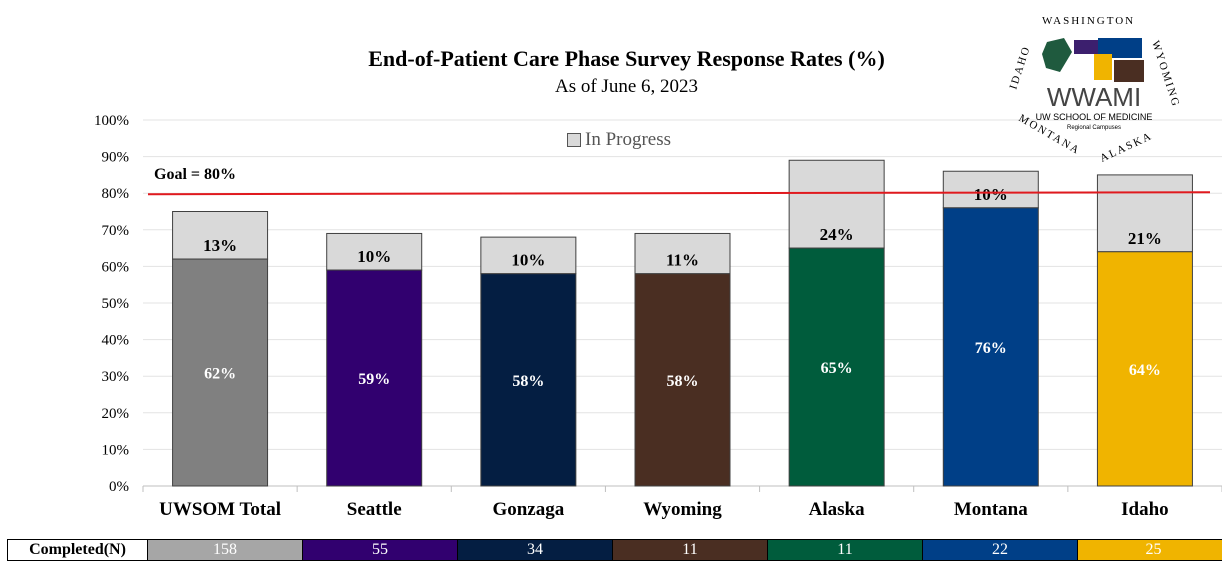 The image size is (1222, 564). I want to click on logo-state-alaska: ALASKA, so click(1126, 147).